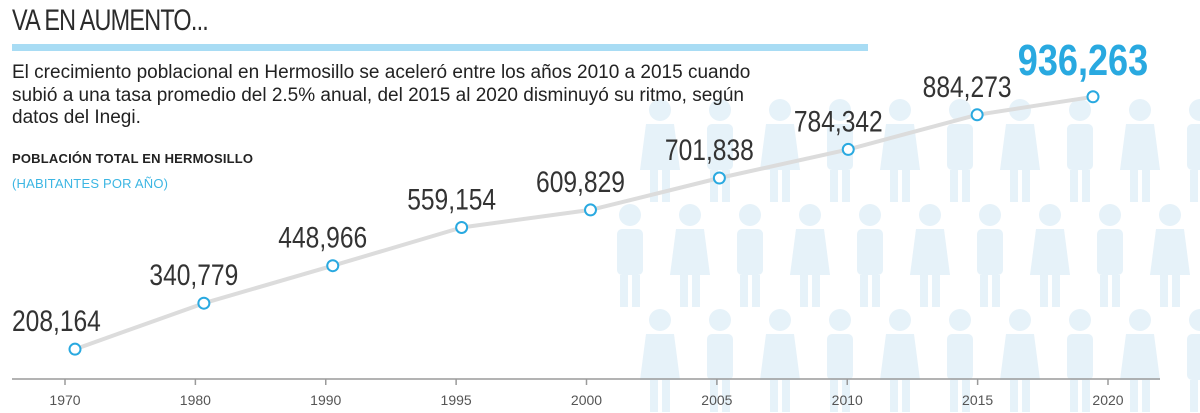  Describe the element at coordinates (977, 400) in the screenshot. I see `x-tick-label: 2015` at that location.